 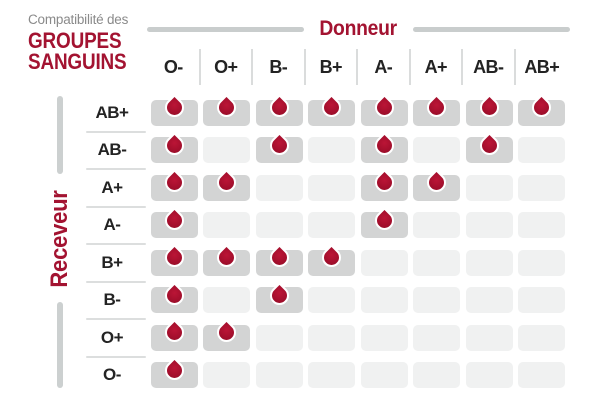 What do you see at coordinates (75, 40) in the screenshot?
I see `chart-title-line1: GROUPES` at bounding box center [75, 40].